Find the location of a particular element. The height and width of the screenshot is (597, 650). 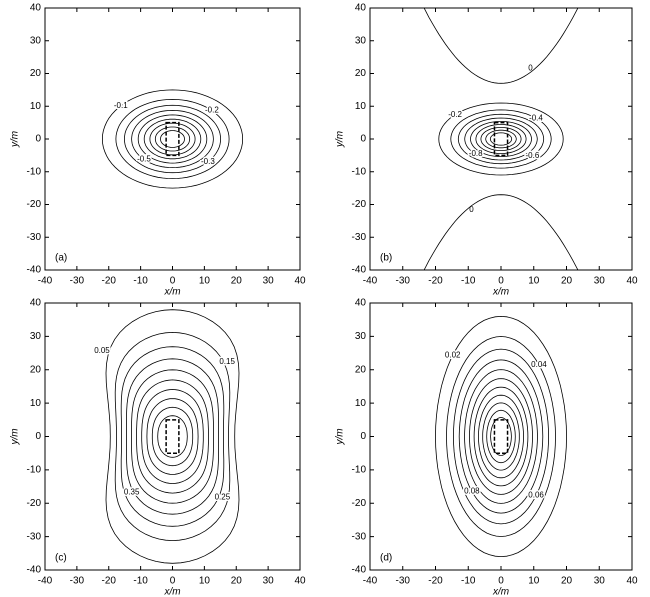

contour-label: 0.25 is located at coordinates (223, 496).